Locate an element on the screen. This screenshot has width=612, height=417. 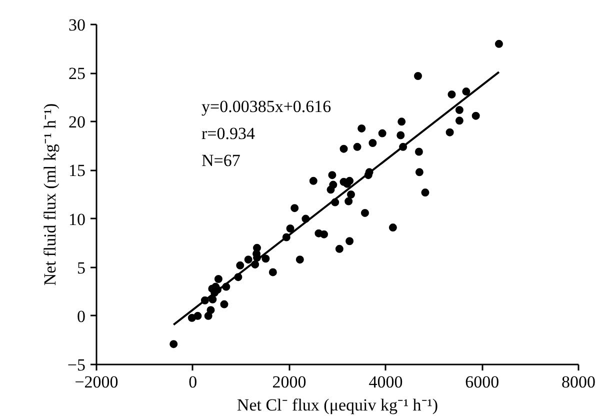
x-tick-label: 8000 is located at coordinates (579, 382).